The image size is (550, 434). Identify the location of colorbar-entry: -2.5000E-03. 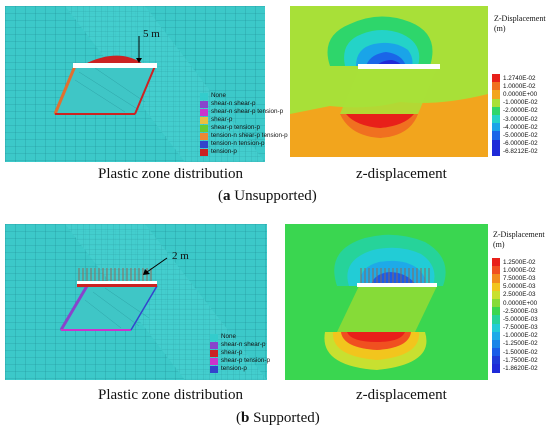
(515, 311).